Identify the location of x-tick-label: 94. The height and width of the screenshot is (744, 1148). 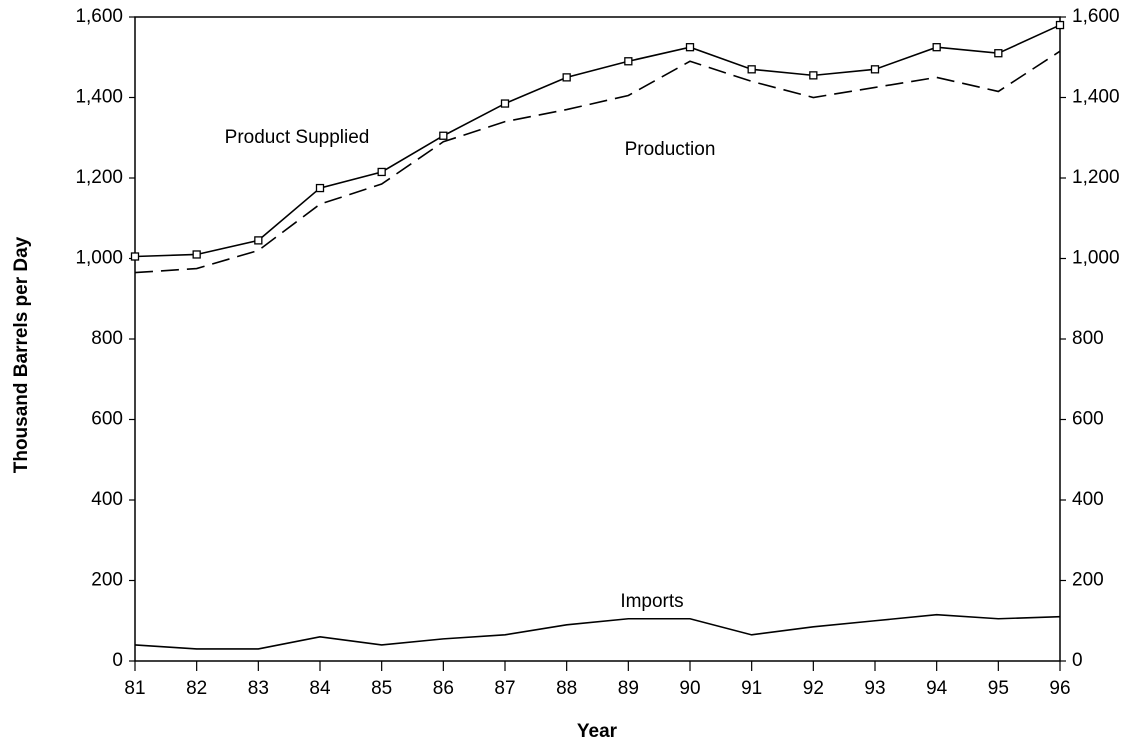
(937, 688).